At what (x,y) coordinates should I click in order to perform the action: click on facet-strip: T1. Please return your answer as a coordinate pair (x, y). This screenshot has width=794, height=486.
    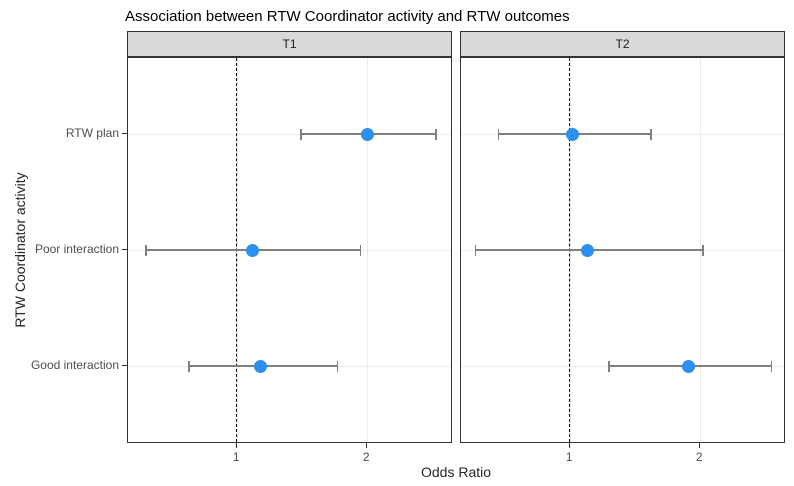
    Looking at the image, I should click on (289, 44).